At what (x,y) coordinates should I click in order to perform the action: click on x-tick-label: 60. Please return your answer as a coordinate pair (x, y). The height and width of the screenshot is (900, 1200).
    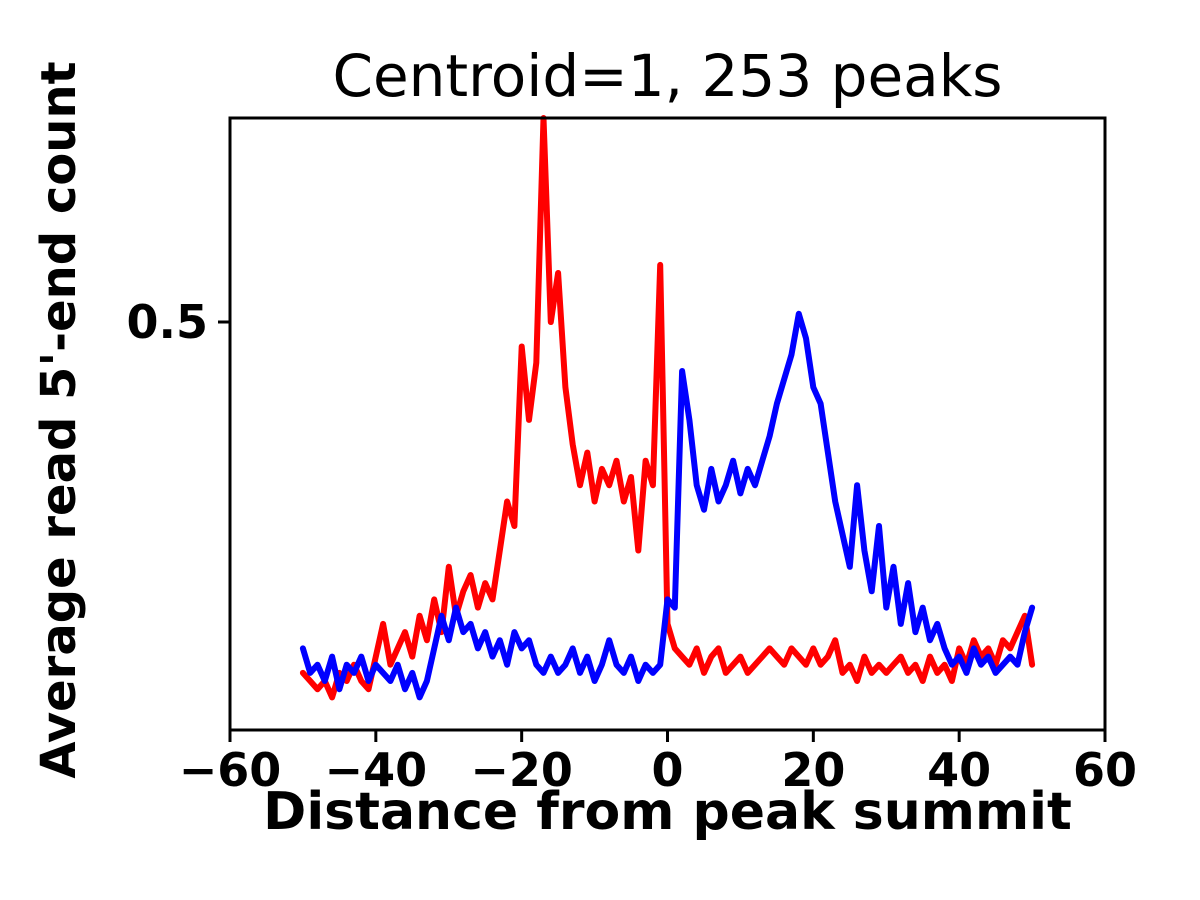
    Looking at the image, I should click on (1105, 770).